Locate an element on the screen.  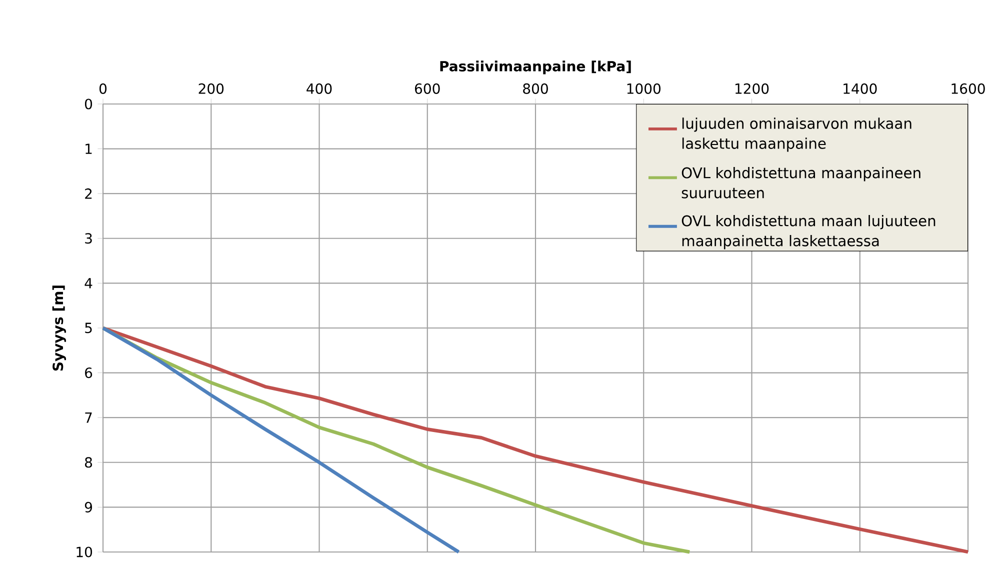
y-tick-label: 6 is located at coordinates (88, 372).